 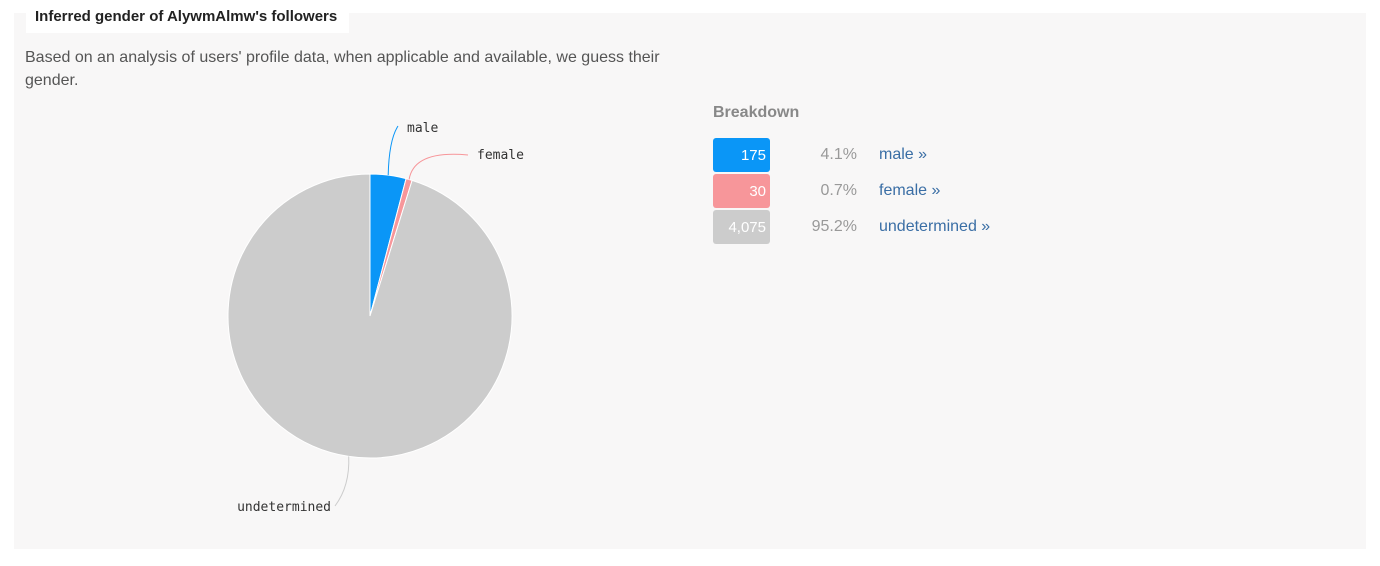 I want to click on panel-title: Inferred gender of AlywmAlmw's followers, so click(x=188, y=16).